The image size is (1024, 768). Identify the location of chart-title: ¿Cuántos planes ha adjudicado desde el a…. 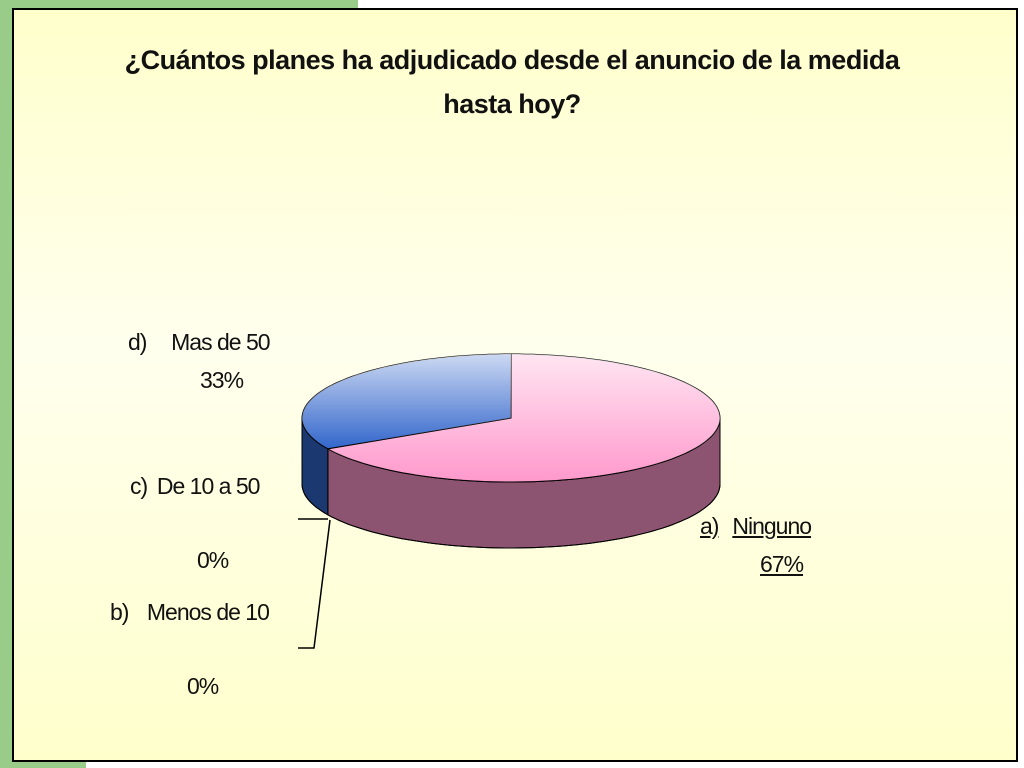
(512, 82).